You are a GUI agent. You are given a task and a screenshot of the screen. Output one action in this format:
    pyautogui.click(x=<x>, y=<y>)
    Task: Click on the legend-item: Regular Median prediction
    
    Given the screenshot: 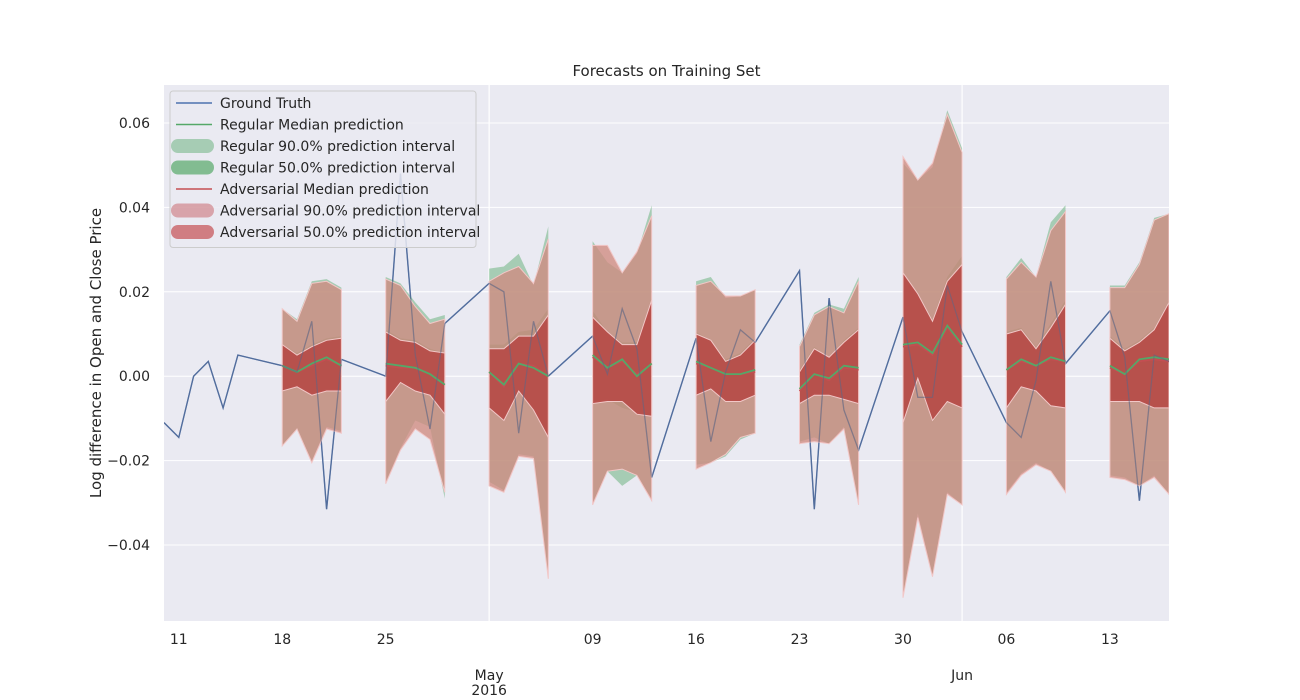 What is the action you would take?
    pyautogui.click(x=290, y=126)
    